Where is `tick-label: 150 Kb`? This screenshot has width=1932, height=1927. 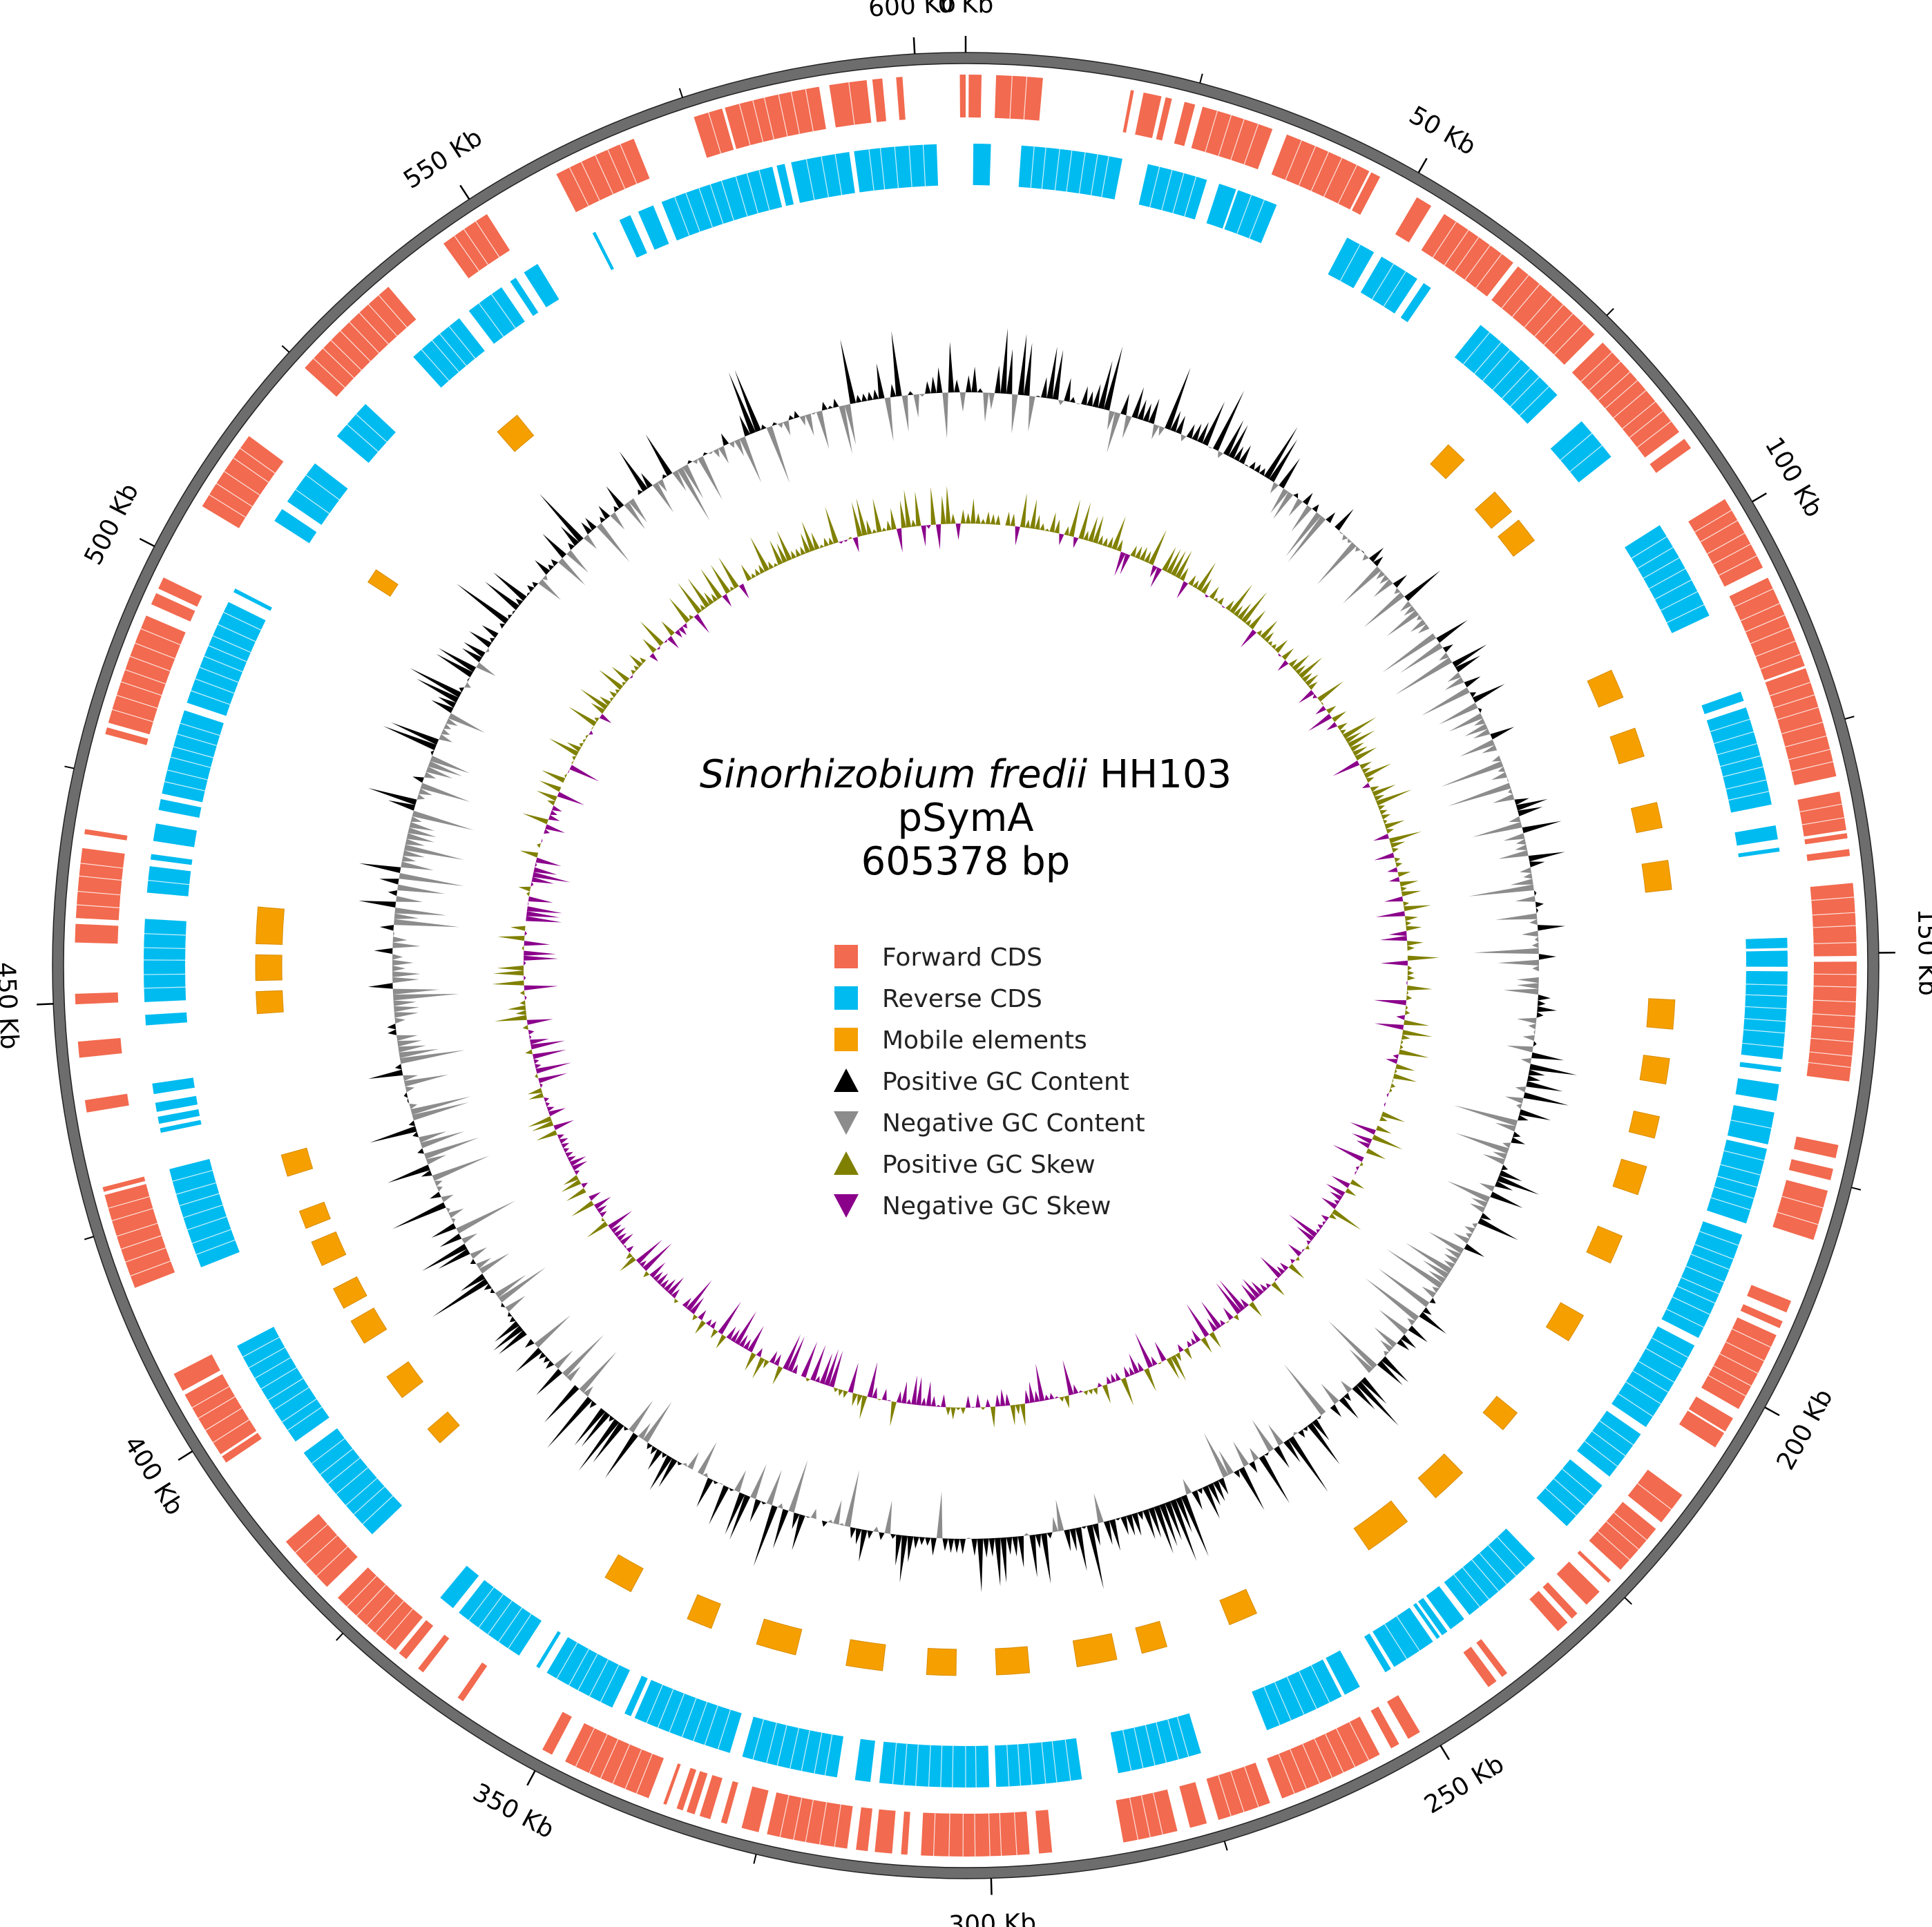 tick-label: 150 Kb is located at coordinates (1922, 952).